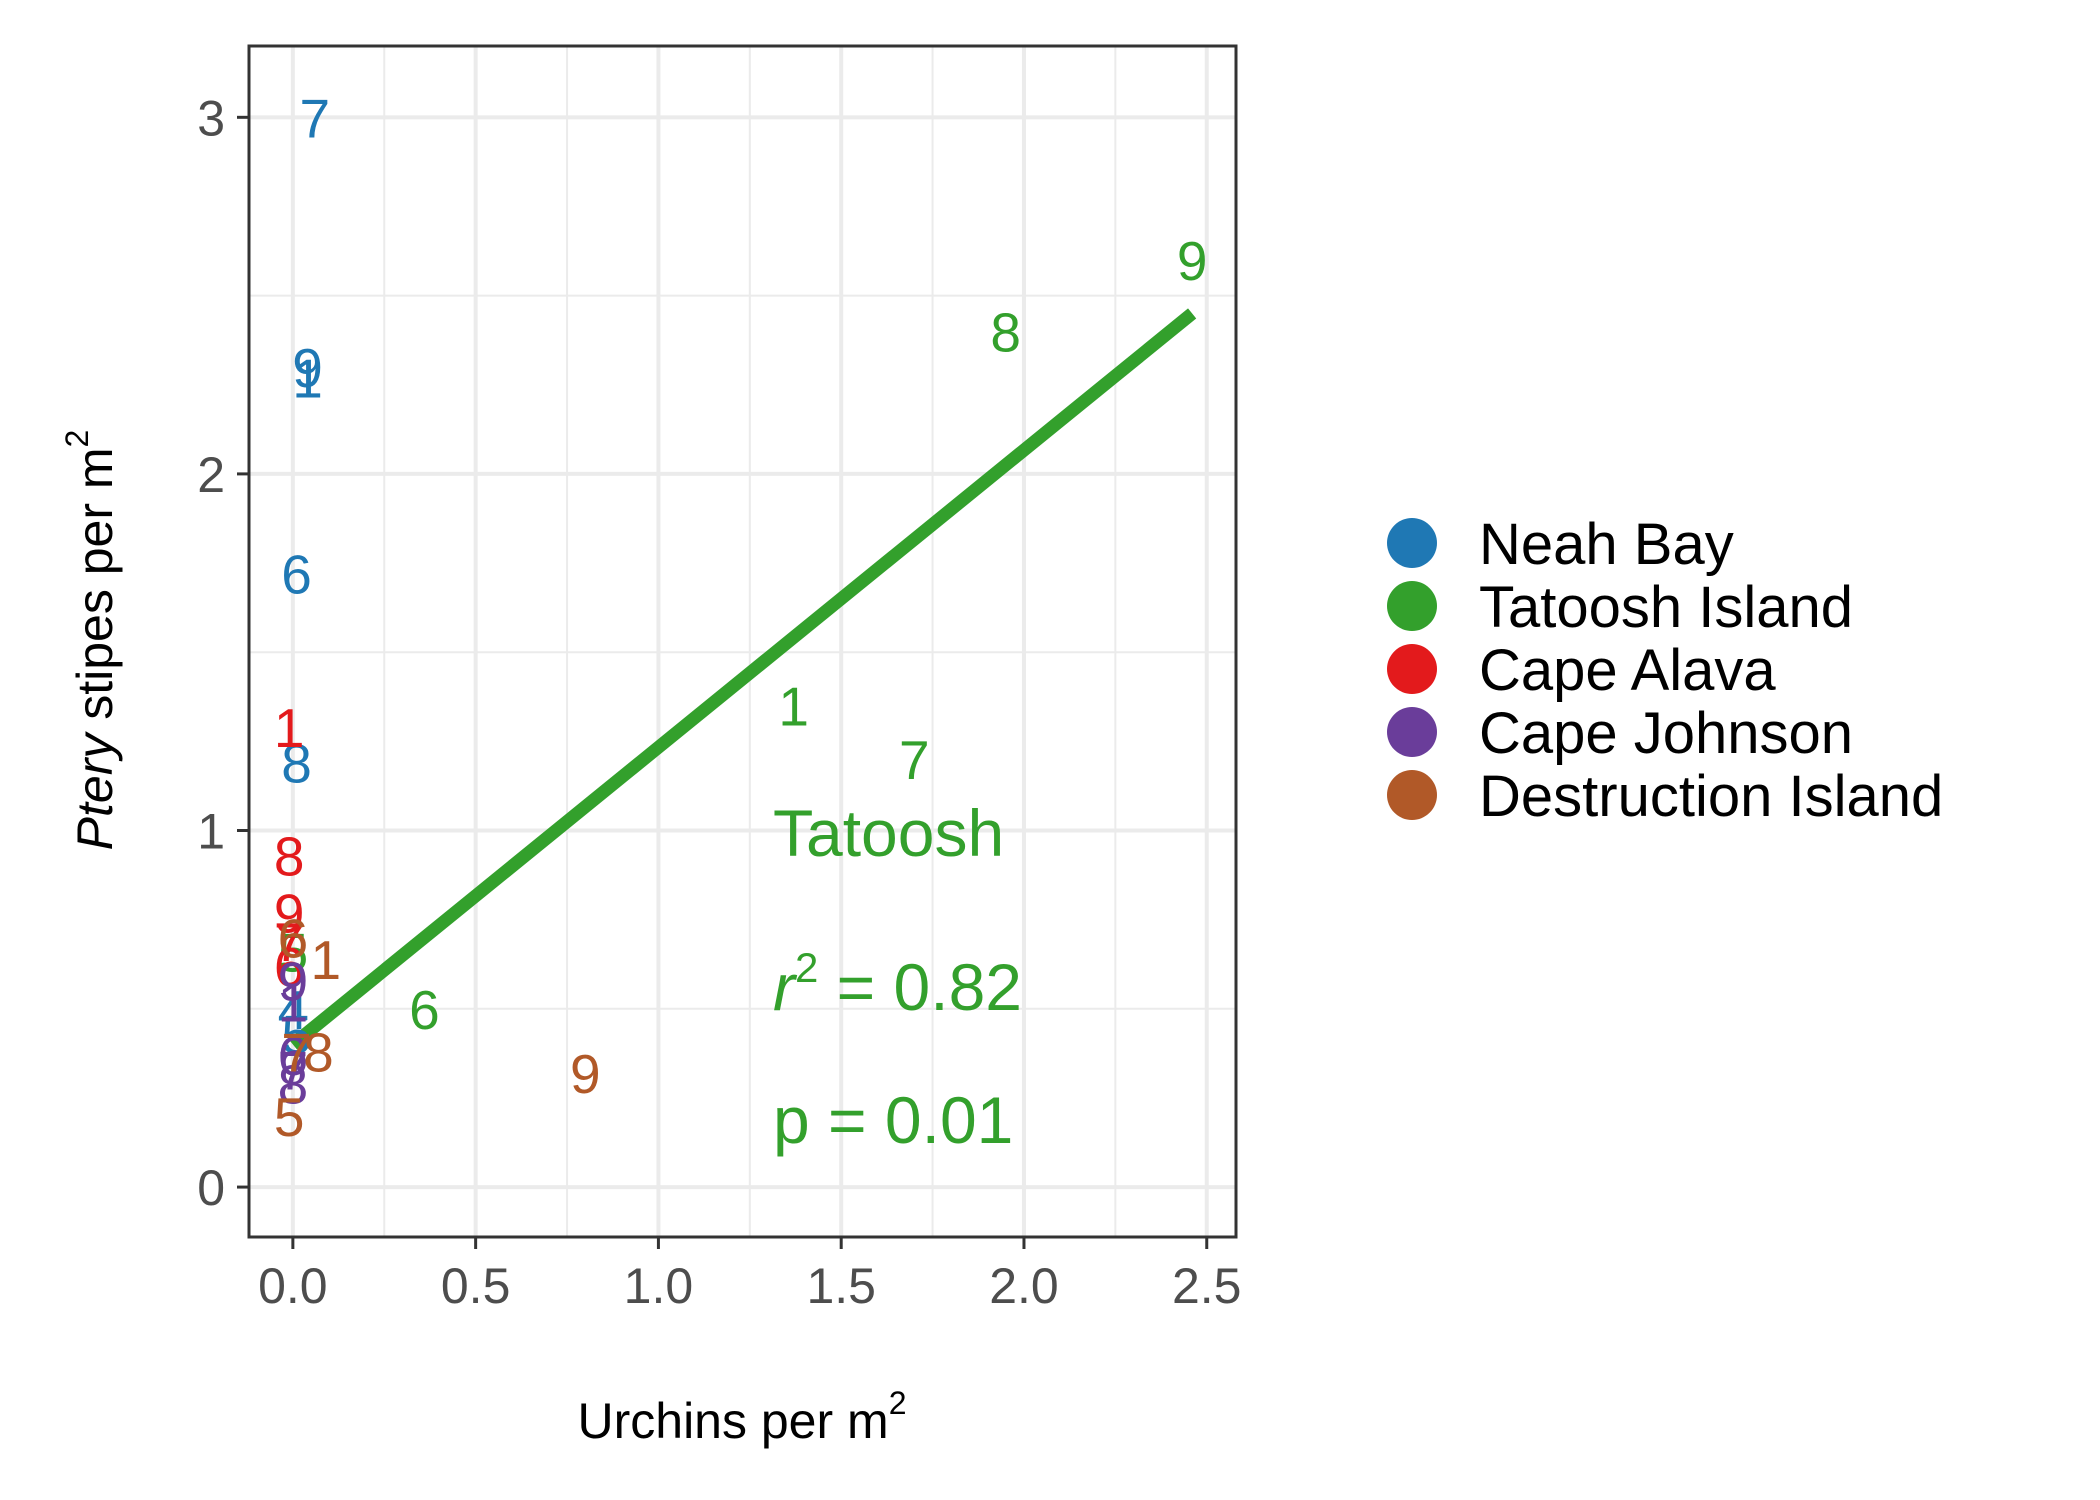 The height and width of the screenshot is (1500, 2100). I want to click on point-label-neah-bay: 6, so click(296, 575).